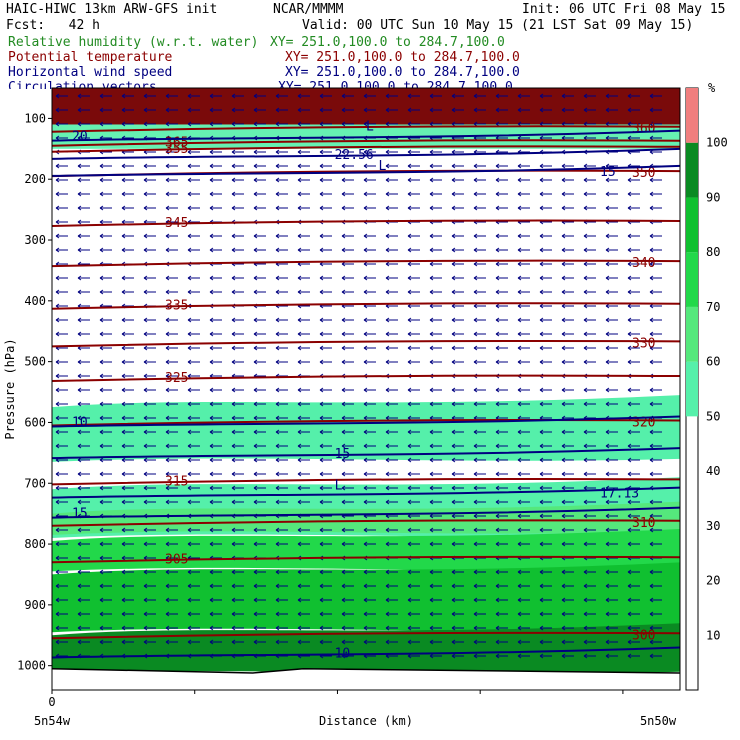 The image size is (740, 740). What do you see at coordinates (80, 137) in the screenshot?
I see `wind-label: 20` at bounding box center [80, 137].